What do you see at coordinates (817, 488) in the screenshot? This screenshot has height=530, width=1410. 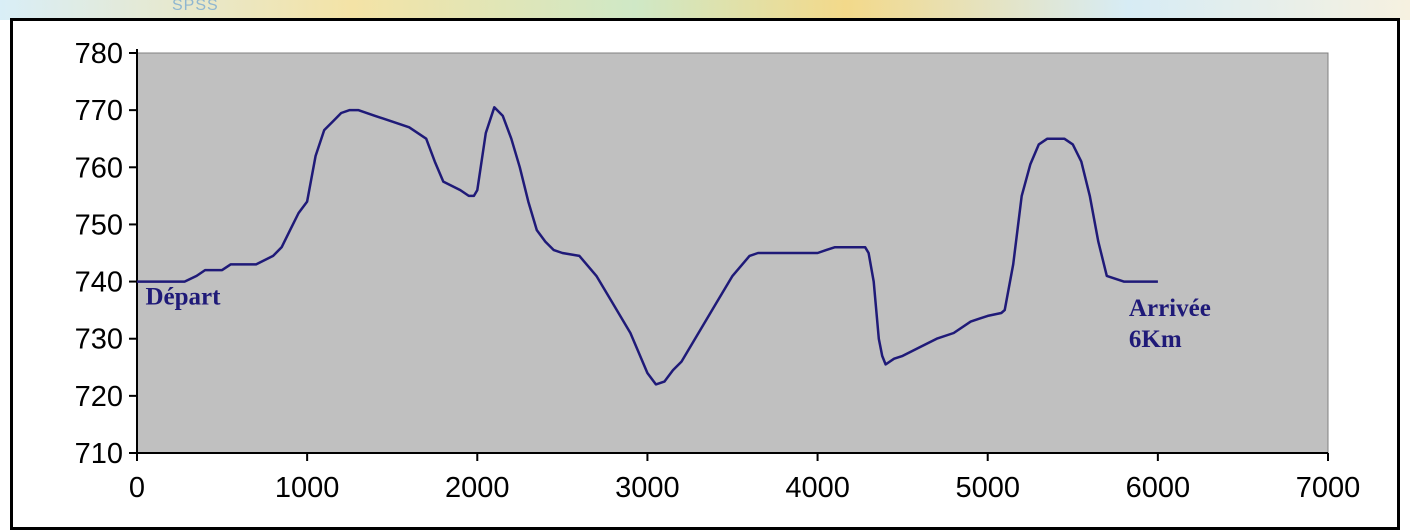 I see `x-tick-label: 4000` at bounding box center [817, 488].